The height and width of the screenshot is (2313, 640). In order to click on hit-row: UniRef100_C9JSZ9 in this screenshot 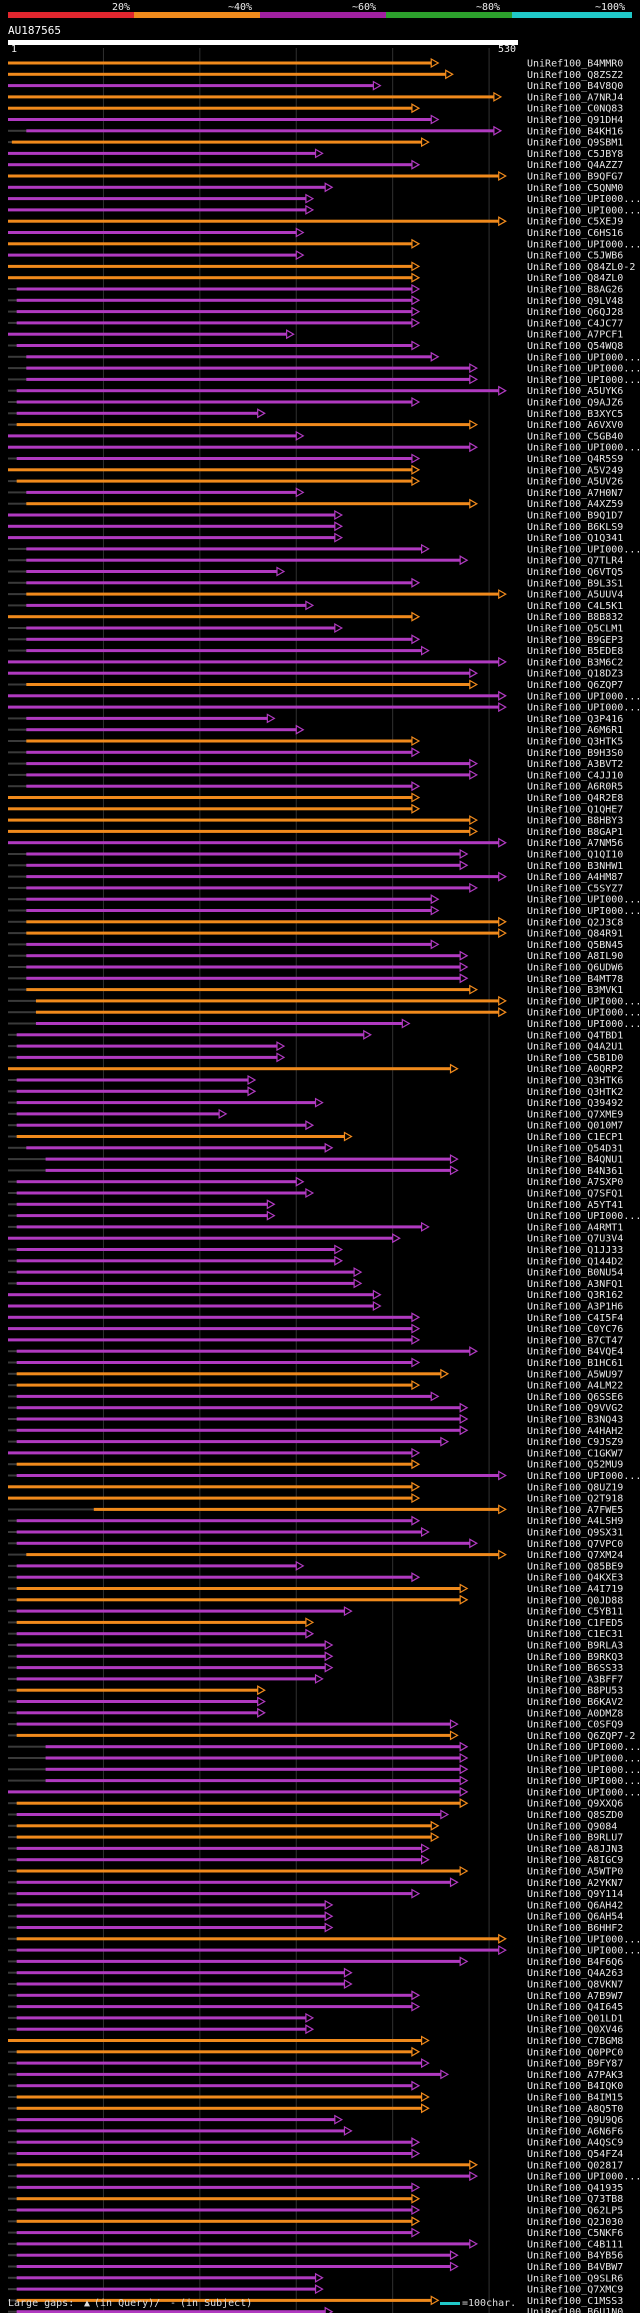, I will do `click(315, 1442)`.